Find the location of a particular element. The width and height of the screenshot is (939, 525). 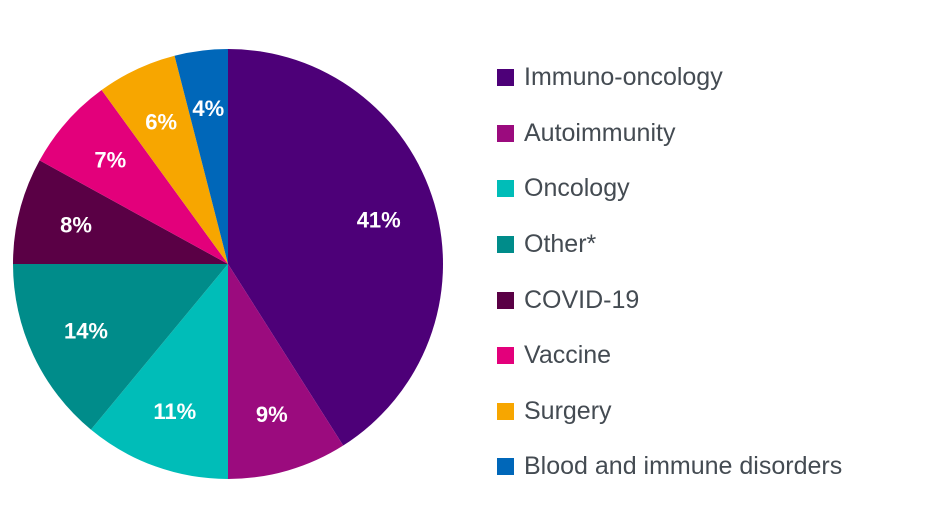

legend-item: COVID-19 is located at coordinates (669, 300).